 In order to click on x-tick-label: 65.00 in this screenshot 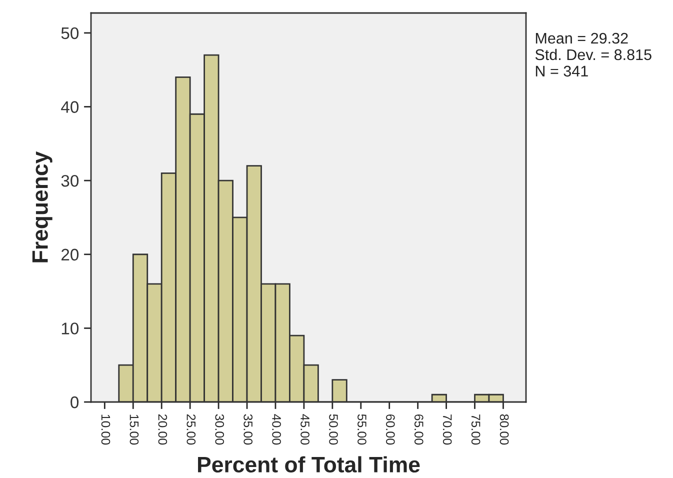, I will do `click(419, 429)`.